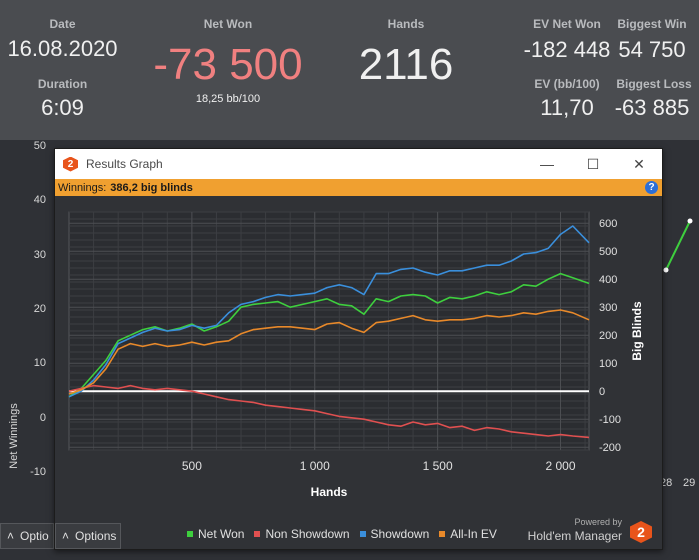 This screenshot has height=560, width=699. What do you see at coordinates (610, 420) in the screenshot?
I see `y-tick-label: -100` at bounding box center [610, 420].